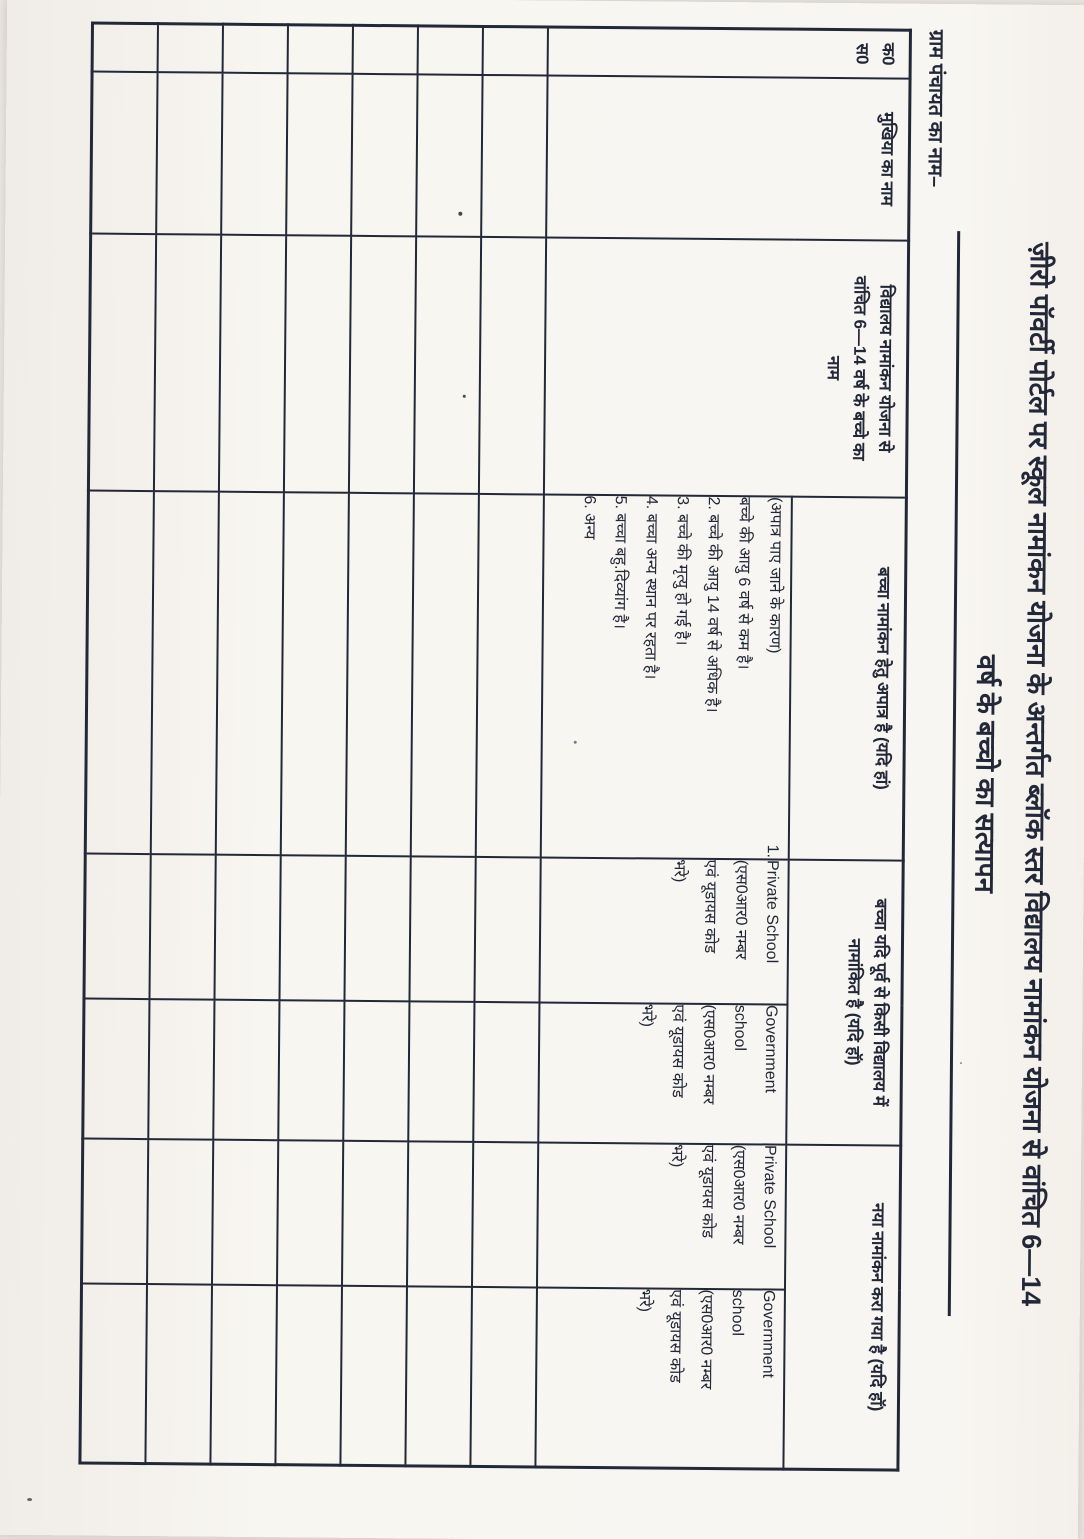  Describe the element at coordinates (650, 587) in the screenshot. I see `reason-item: 4. बच्चा अन्य स्थान पर रहता है।` at that location.